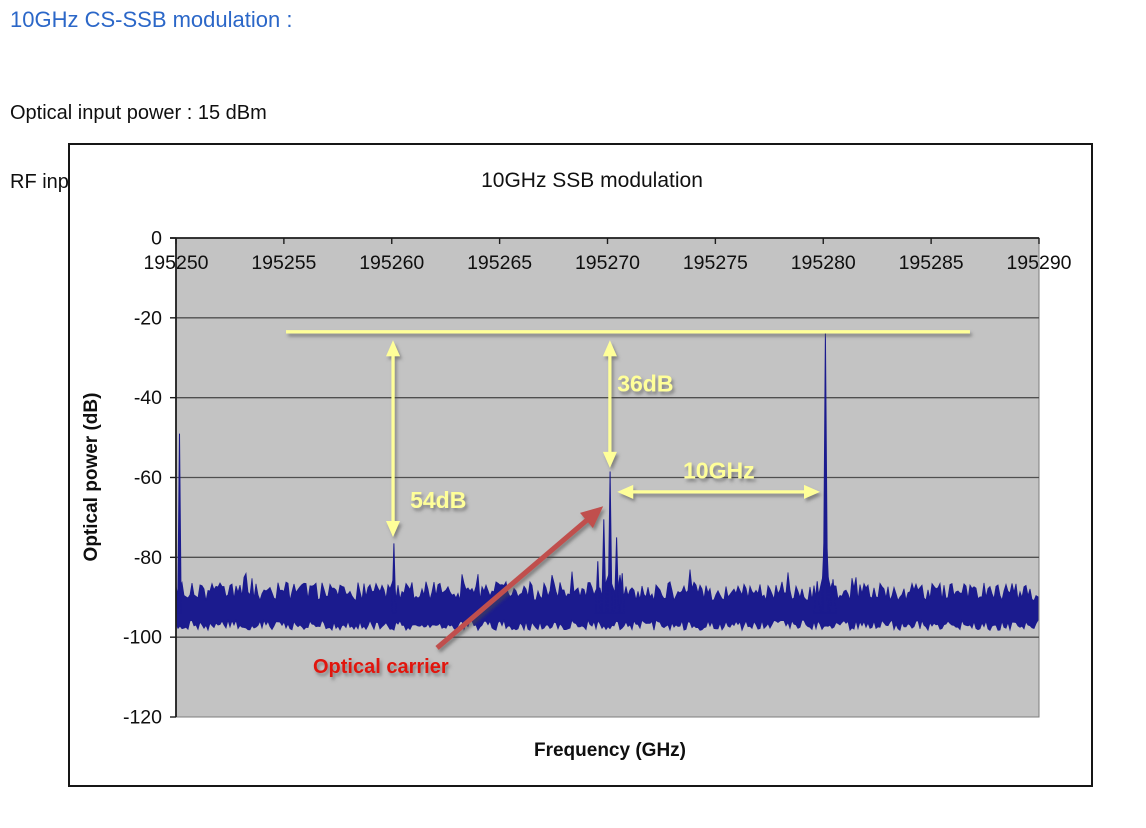  I want to click on optical-carrier-peak, so click(610, 542).